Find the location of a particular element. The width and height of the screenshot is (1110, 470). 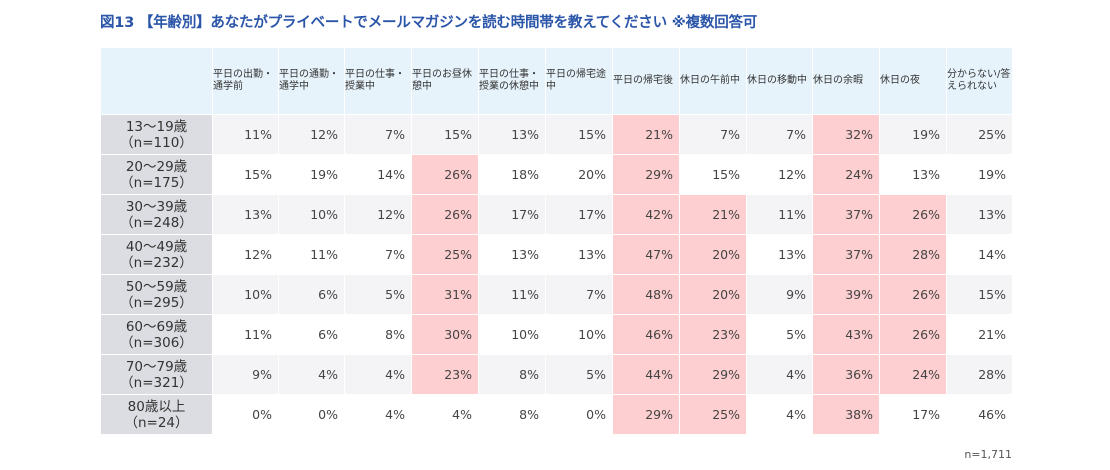

highlighted-value-cell: 20% is located at coordinates (713, 294).